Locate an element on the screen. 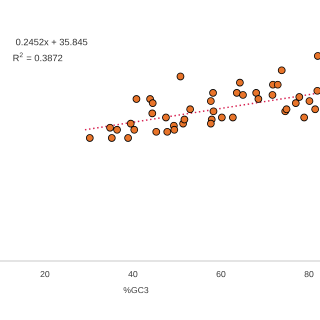 This screenshot has width=320, height=320. text: 0.2452x + 35.845 is located at coordinates (52, 42).